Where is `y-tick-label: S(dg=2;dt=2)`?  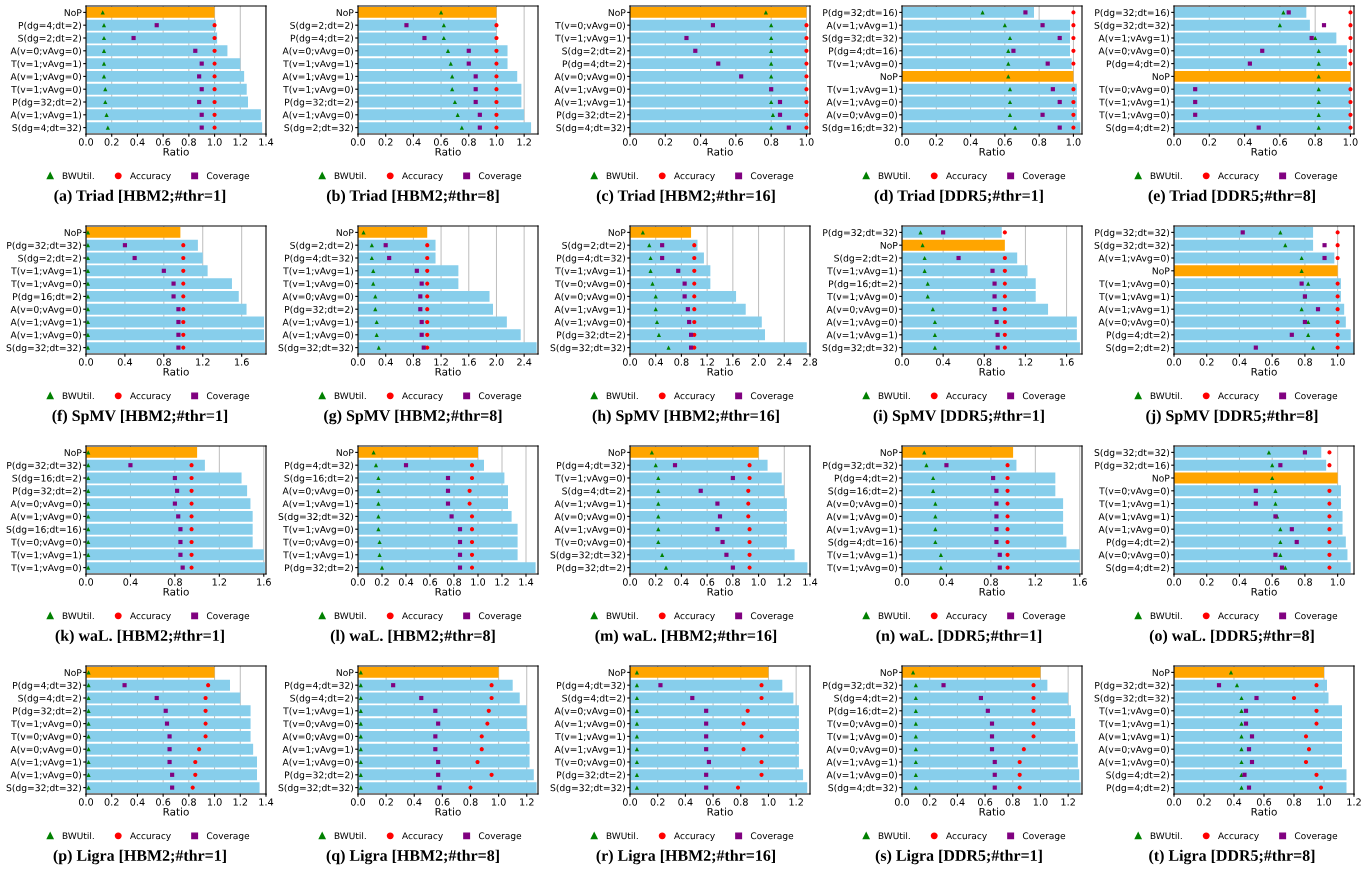 y-tick-label: S(dg=2;dt=2) is located at coordinates (866, 259).